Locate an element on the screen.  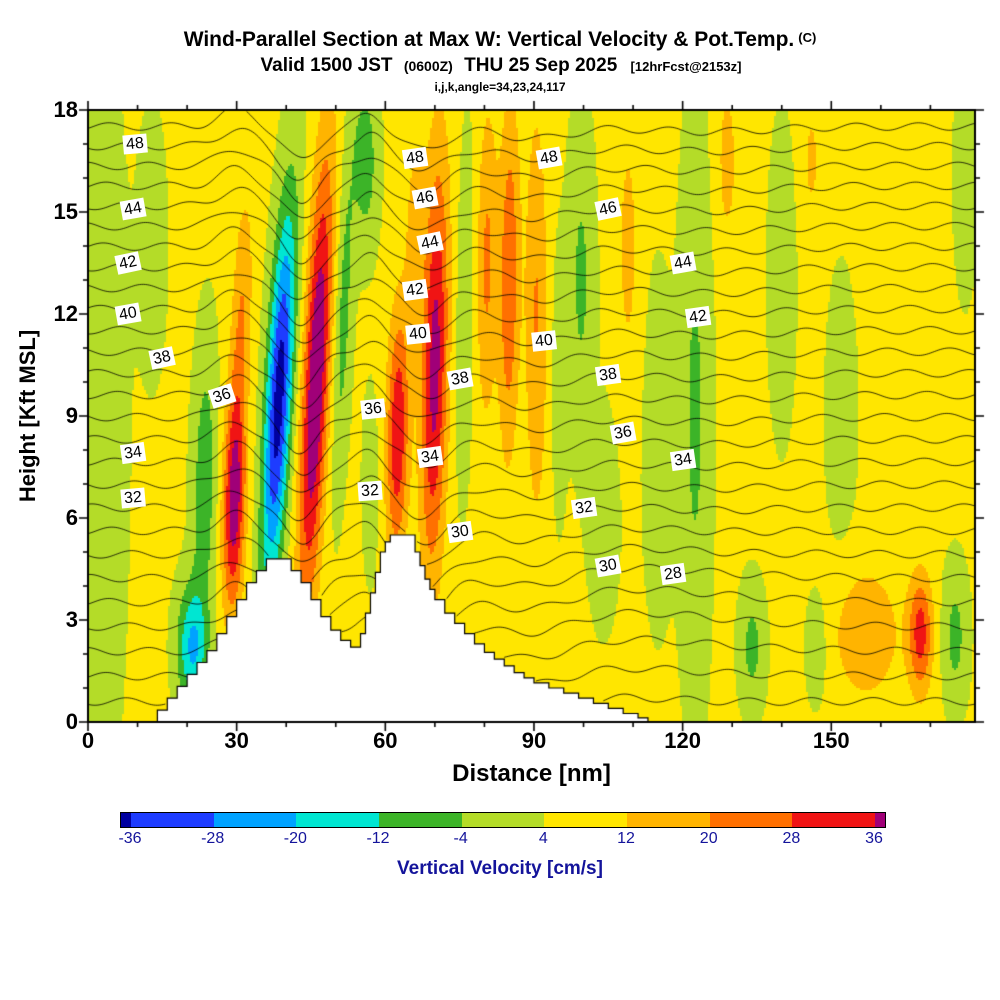
x-tick-label: 60 is located at coordinates (385, 740).